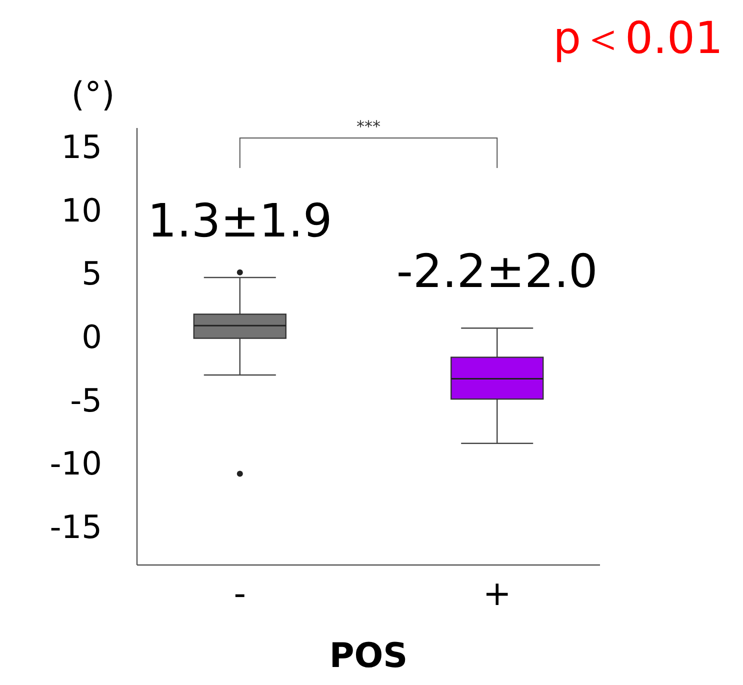 The image size is (743, 685). What do you see at coordinates (368, 656) in the screenshot?
I see `x-axis-title: POS` at bounding box center [368, 656].